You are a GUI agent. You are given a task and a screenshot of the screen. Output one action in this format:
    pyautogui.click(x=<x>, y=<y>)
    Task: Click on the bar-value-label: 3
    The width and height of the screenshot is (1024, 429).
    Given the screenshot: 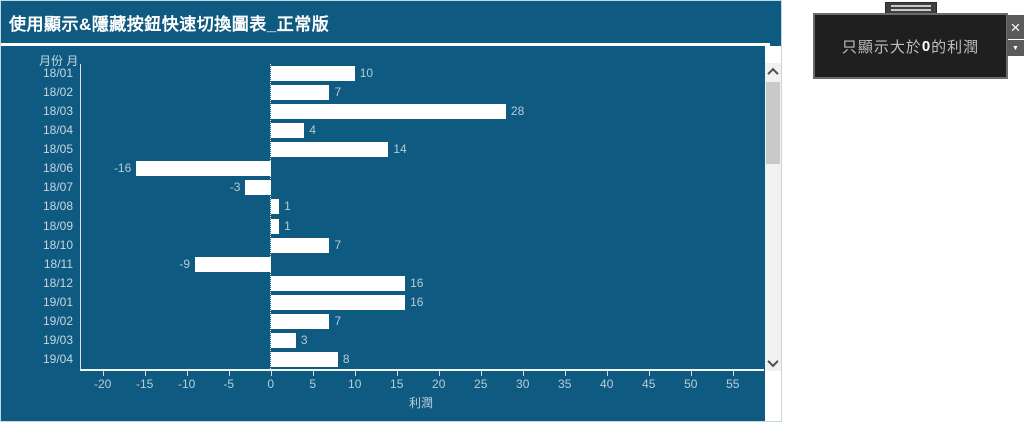 What is the action you would take?
    pyautogui.click(x=304, y=339)
    